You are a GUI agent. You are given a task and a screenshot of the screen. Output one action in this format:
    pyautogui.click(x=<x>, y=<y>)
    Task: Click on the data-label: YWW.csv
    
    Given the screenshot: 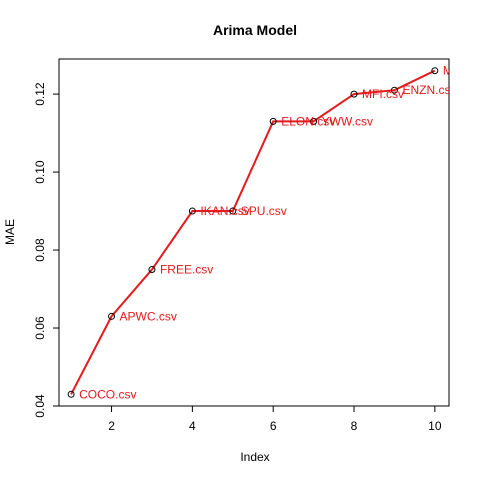 What is the action you would take?
    pyautogui.click(x=347, y=121)
    